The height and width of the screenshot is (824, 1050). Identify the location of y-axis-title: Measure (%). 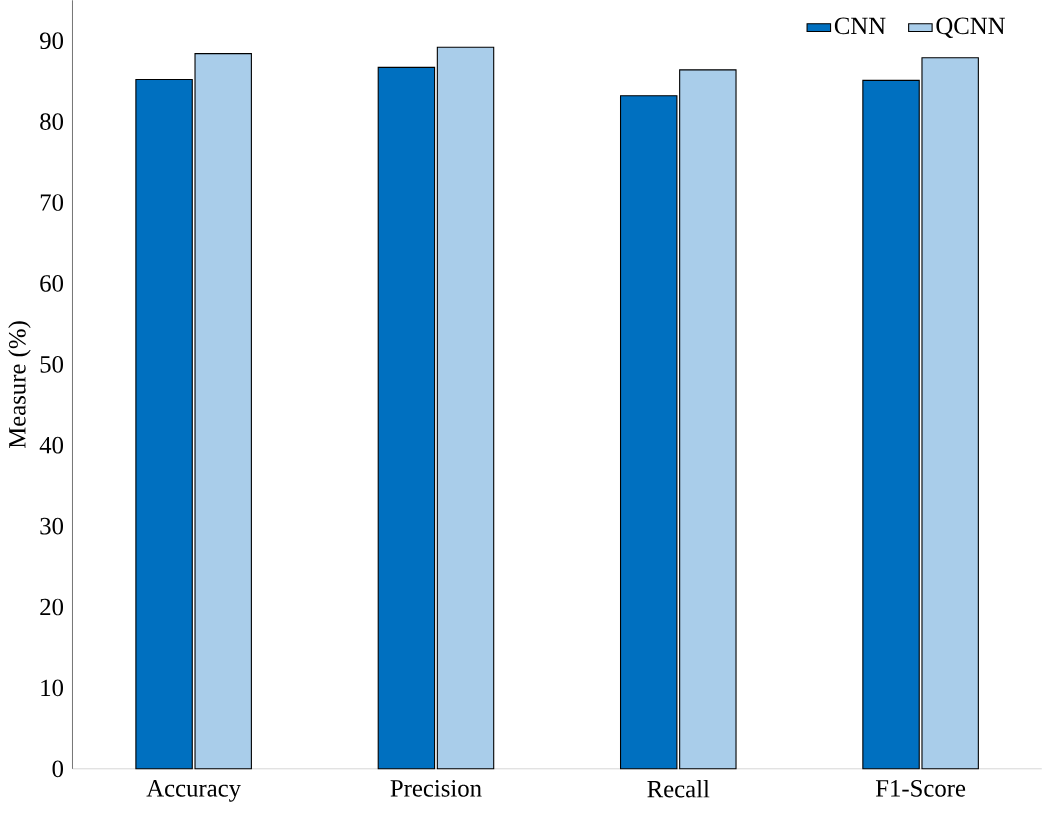
(19, 385).